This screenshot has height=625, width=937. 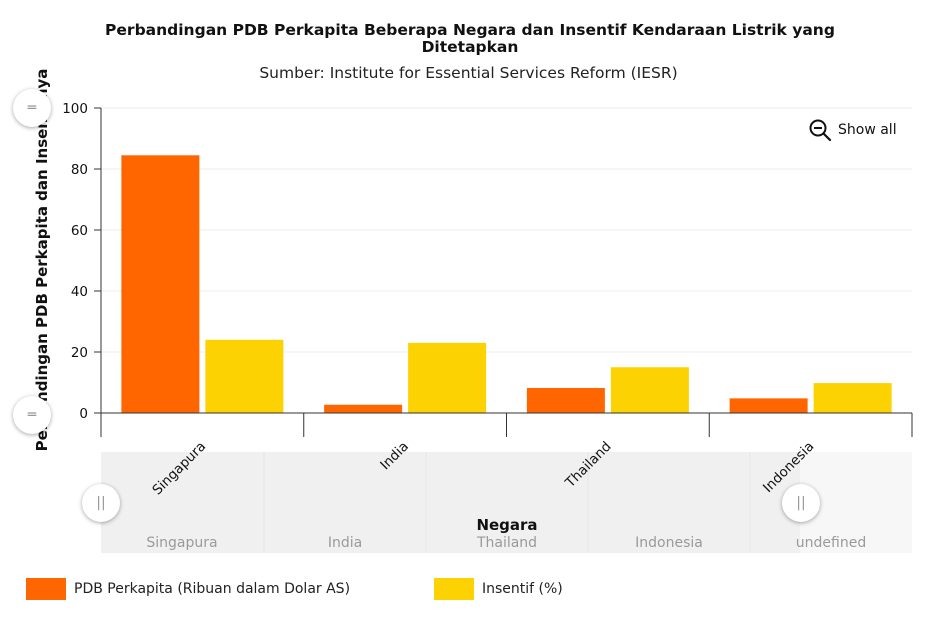 I want to click on y-tick-label: 20, so click(x=79, y=353).